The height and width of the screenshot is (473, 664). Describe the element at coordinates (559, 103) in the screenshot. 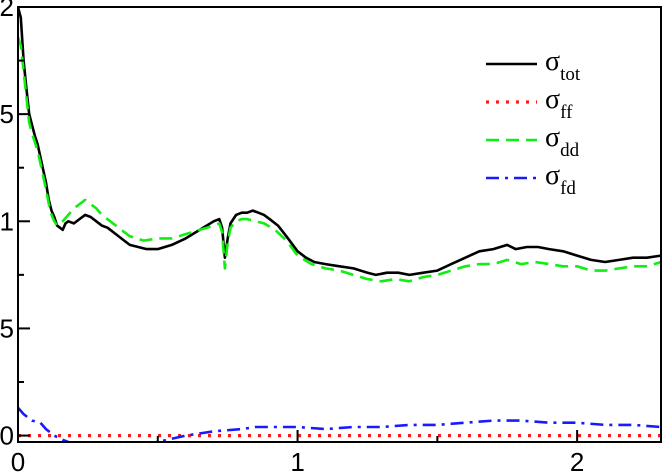

I see `legend-label-ff: σff` at that location.